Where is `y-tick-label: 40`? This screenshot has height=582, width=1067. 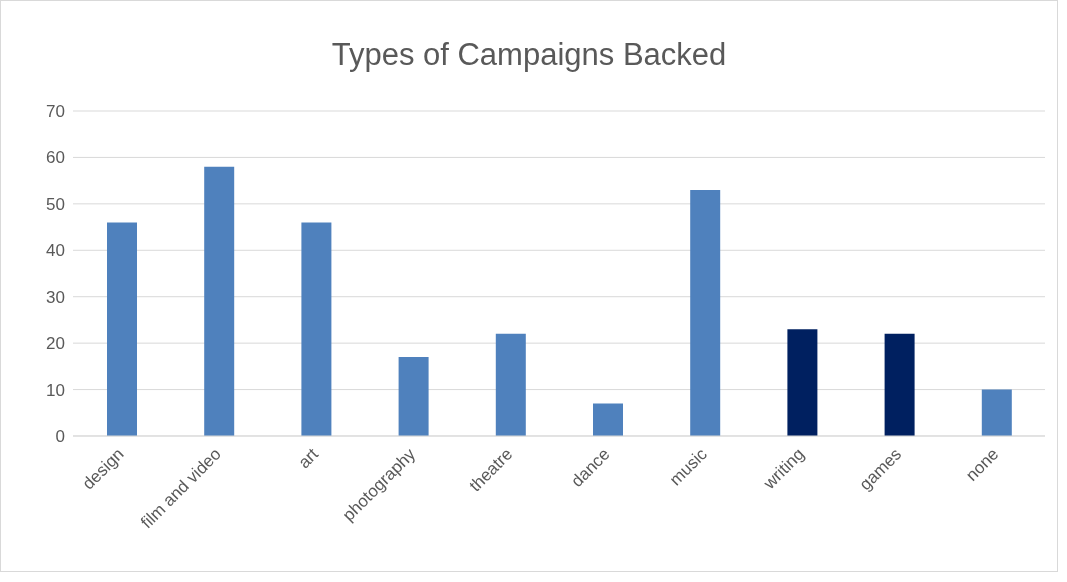
y-tick-label: 40 is located at coordinates (55, 251).